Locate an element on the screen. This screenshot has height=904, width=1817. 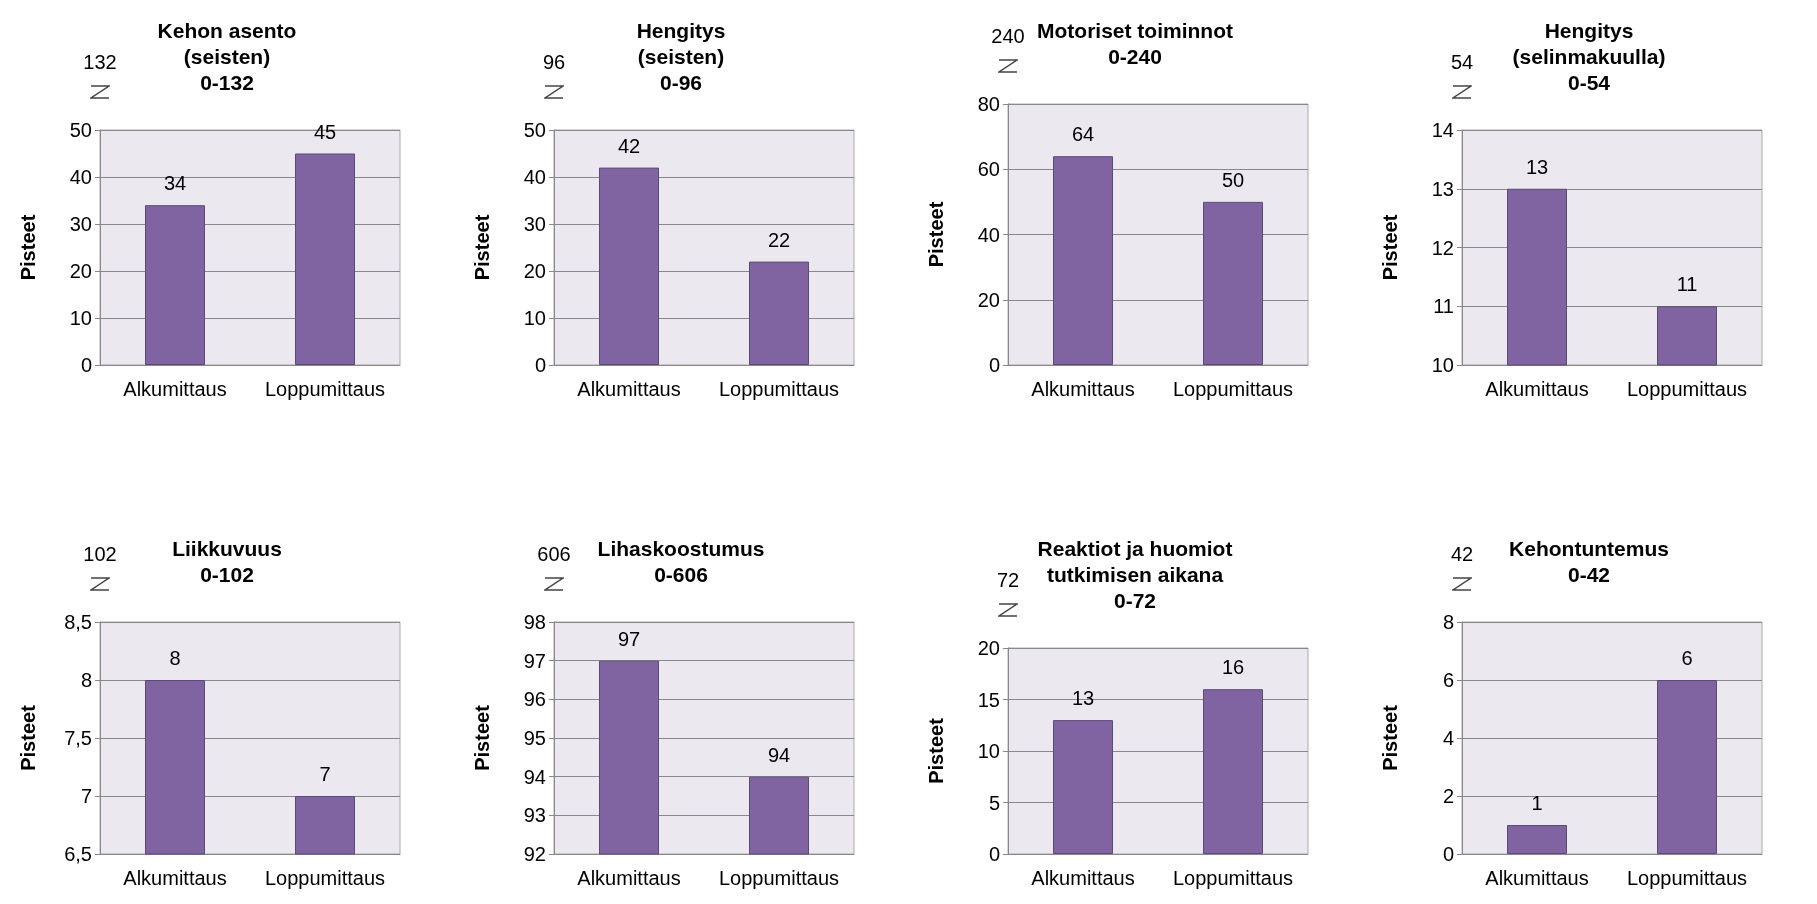
y-tick-label: 13 is located at coordinates (1442, 188).